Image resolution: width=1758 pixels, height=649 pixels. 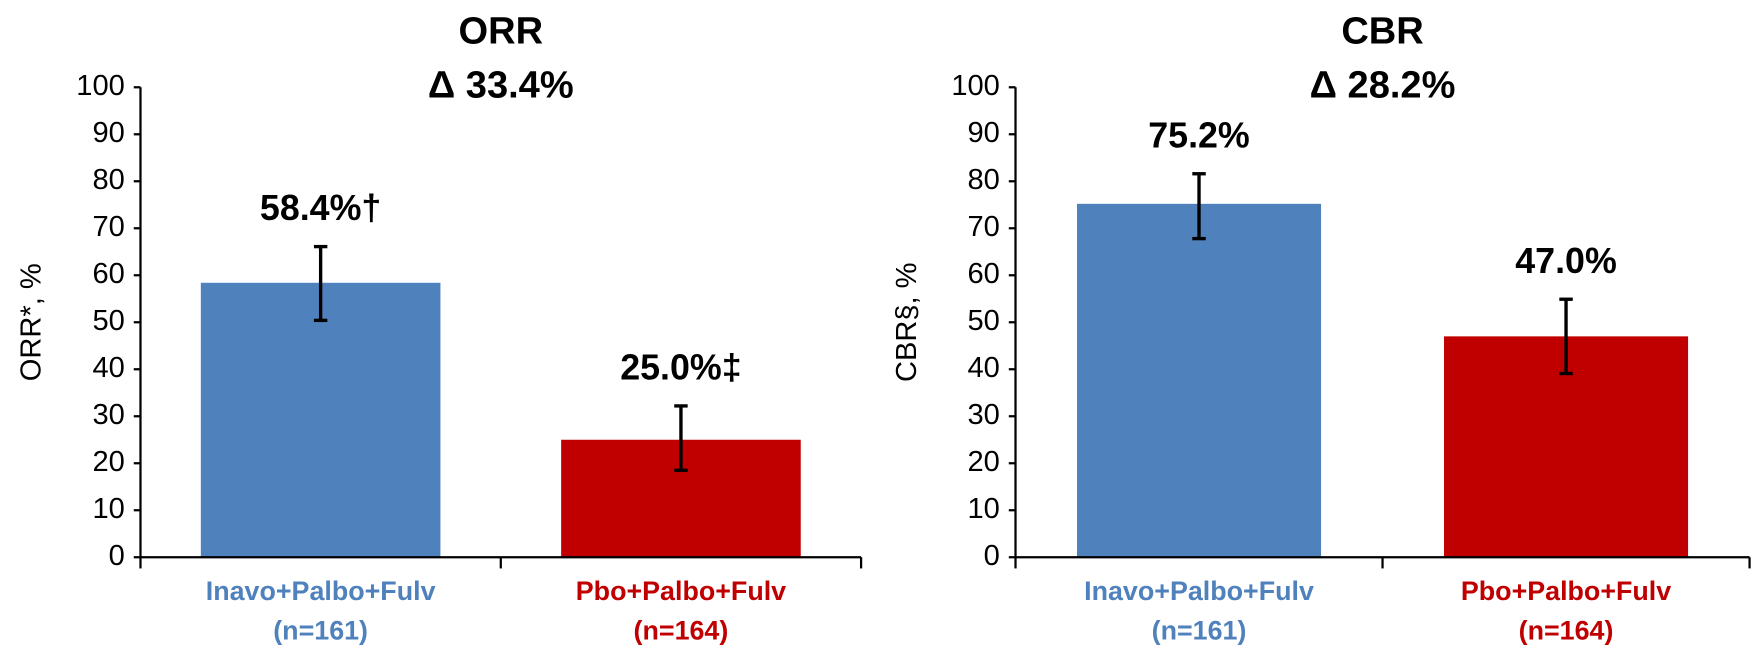 I want to click on y-axis-label: CBR§, %, so click(x=907, y=322).